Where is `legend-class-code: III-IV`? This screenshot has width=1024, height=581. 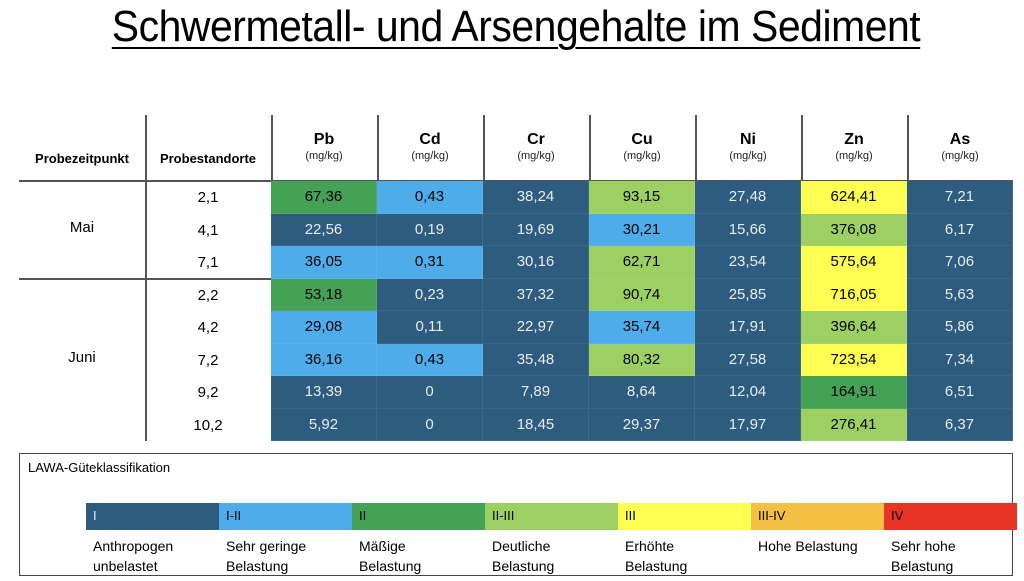 legend-class-code: III-IV is located at coordinates (772, 515).